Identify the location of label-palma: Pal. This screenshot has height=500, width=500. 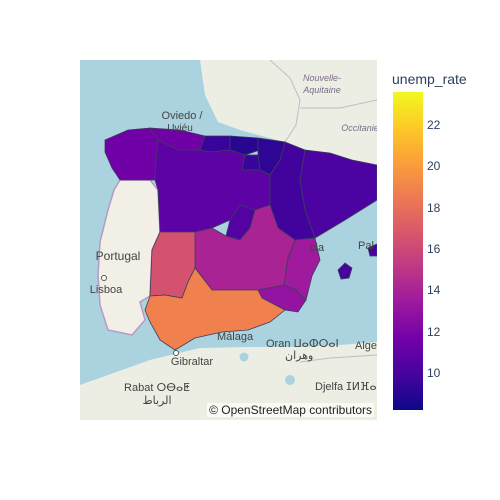
(366, 246).